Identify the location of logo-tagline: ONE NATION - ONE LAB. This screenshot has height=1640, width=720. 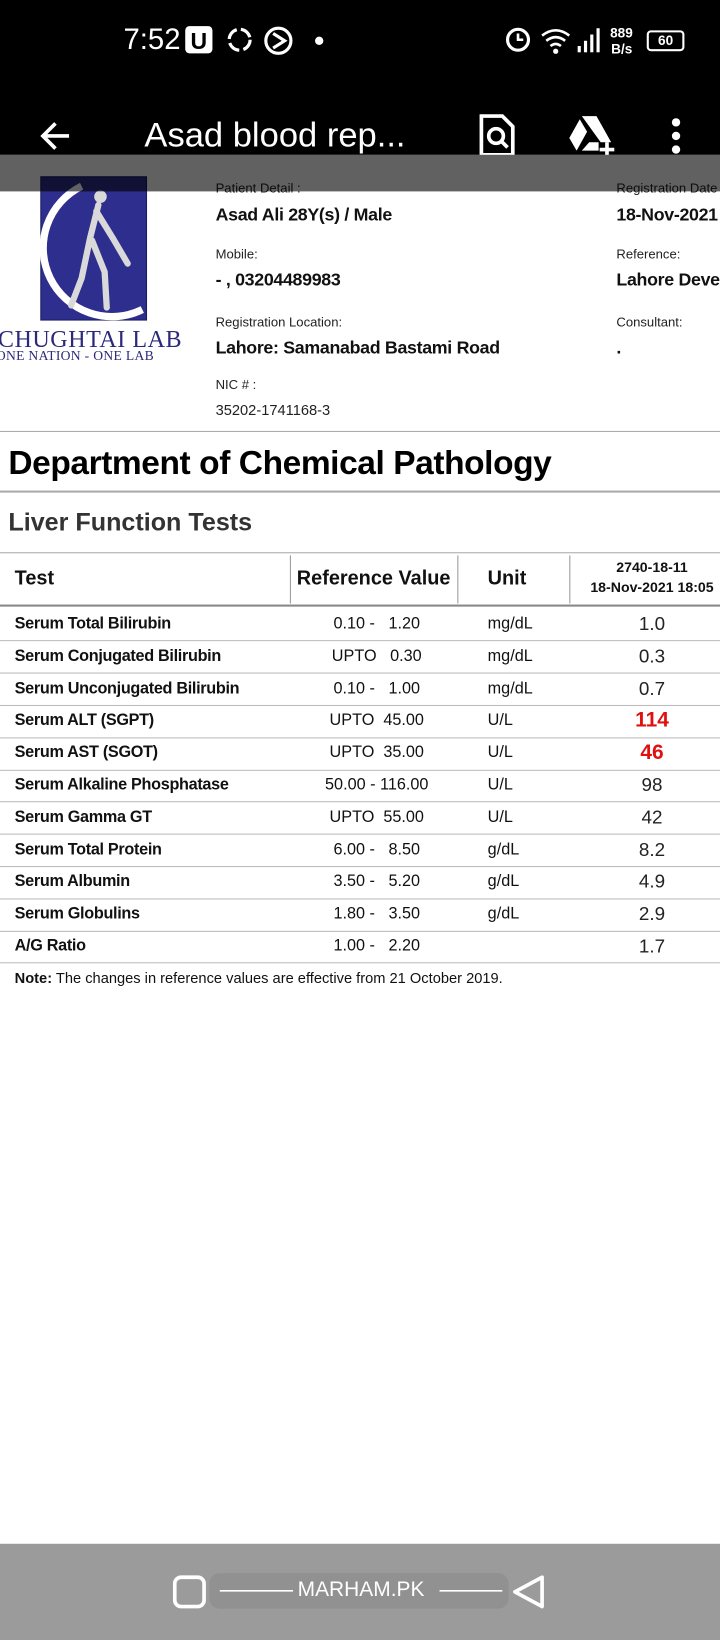
(77, 355).